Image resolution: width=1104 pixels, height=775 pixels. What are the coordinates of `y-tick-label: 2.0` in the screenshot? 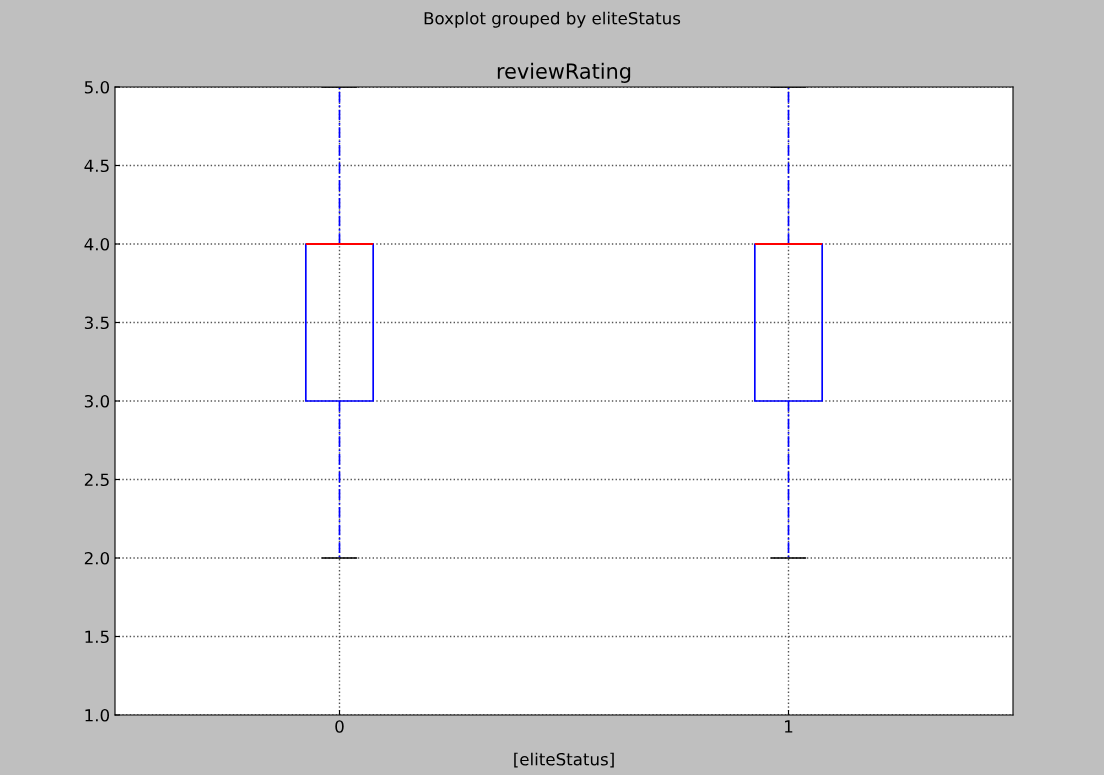 It's located at (97, 558).